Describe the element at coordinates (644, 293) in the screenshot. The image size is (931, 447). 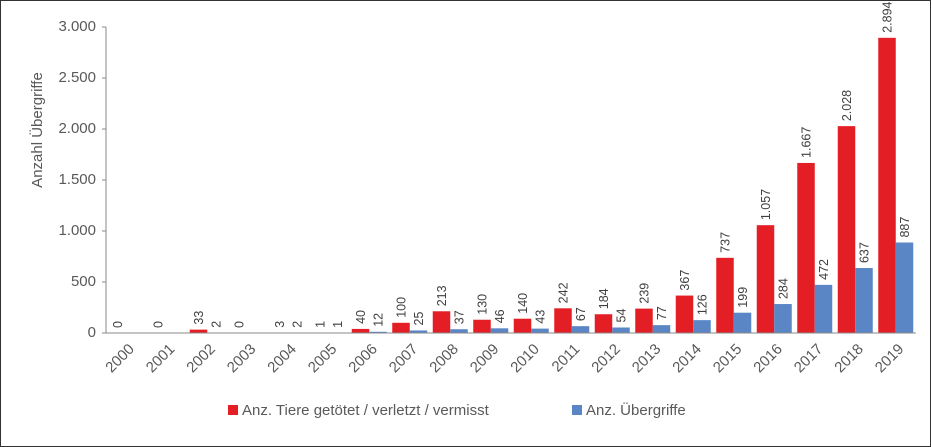
I see `value-label: 239` at that location.